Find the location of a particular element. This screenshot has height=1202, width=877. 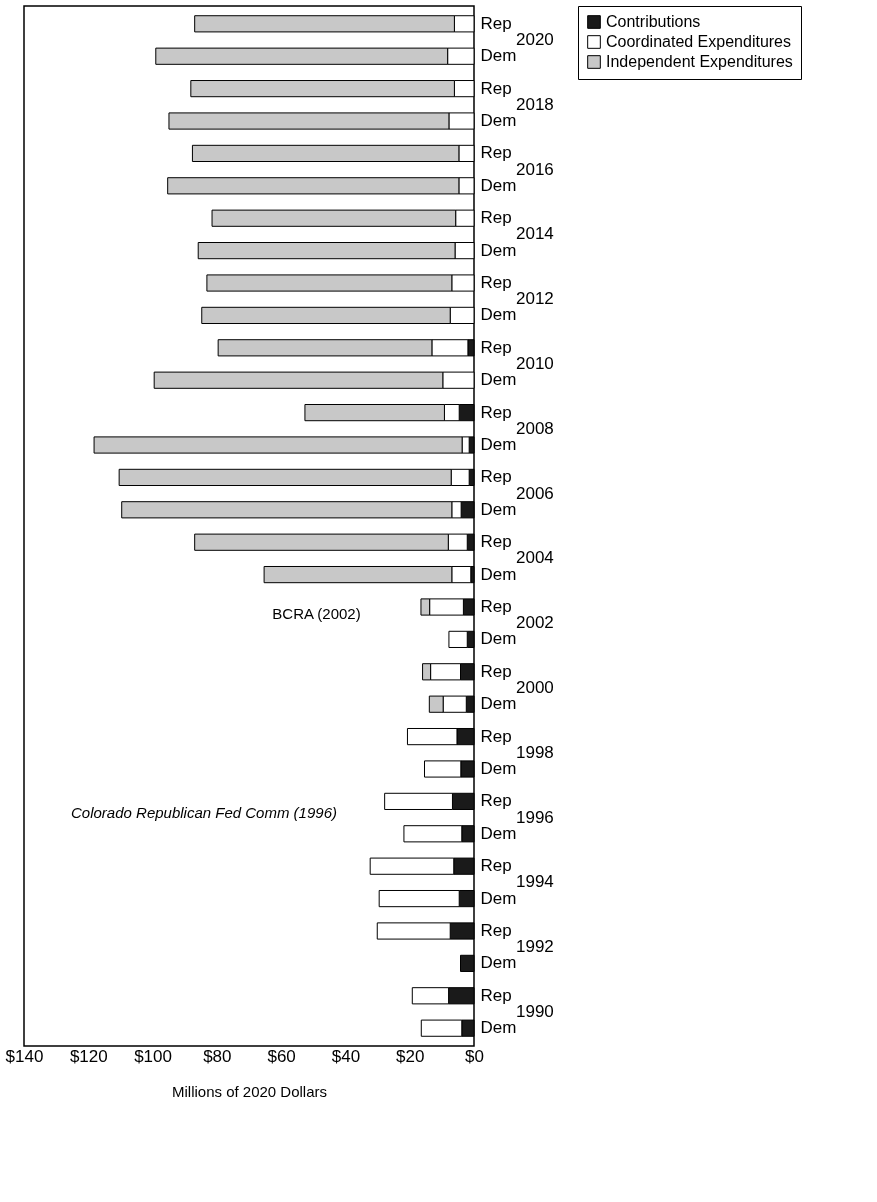

legend-label: Contributions is located at coordinates (653, 21).